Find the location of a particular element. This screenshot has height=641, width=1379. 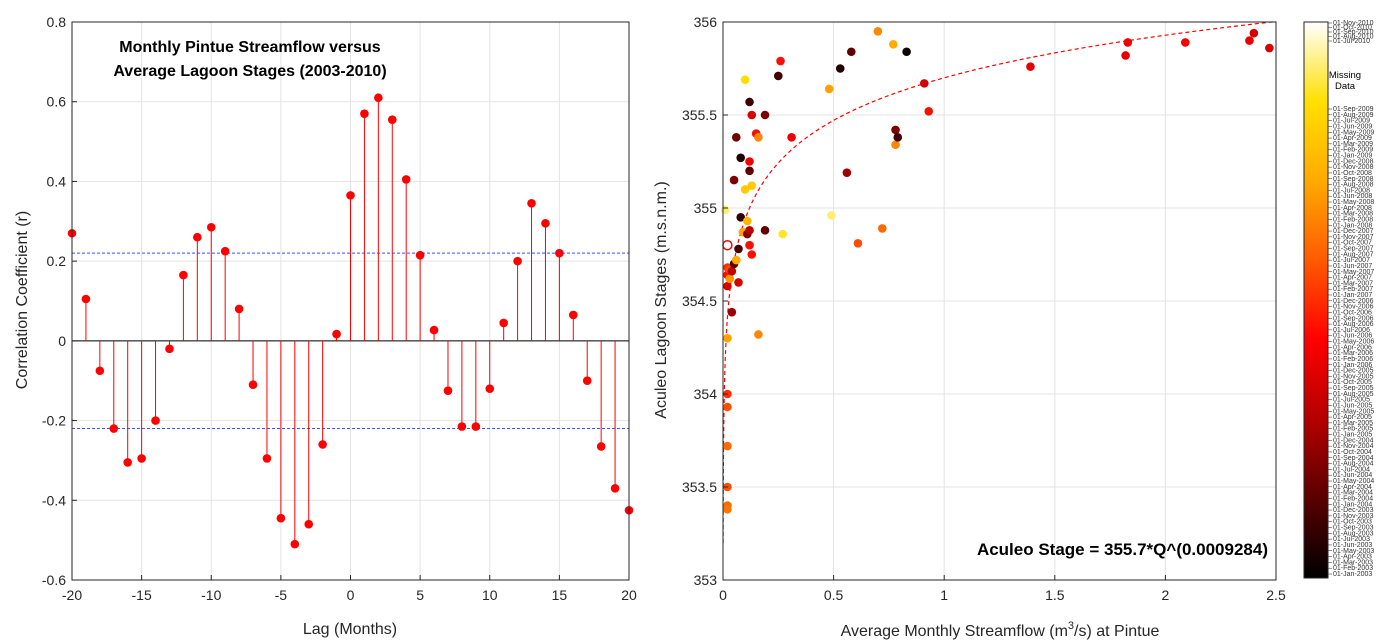

colorbar-date-label: 01-Apr-2006 is located at coordinates (1352, 347).